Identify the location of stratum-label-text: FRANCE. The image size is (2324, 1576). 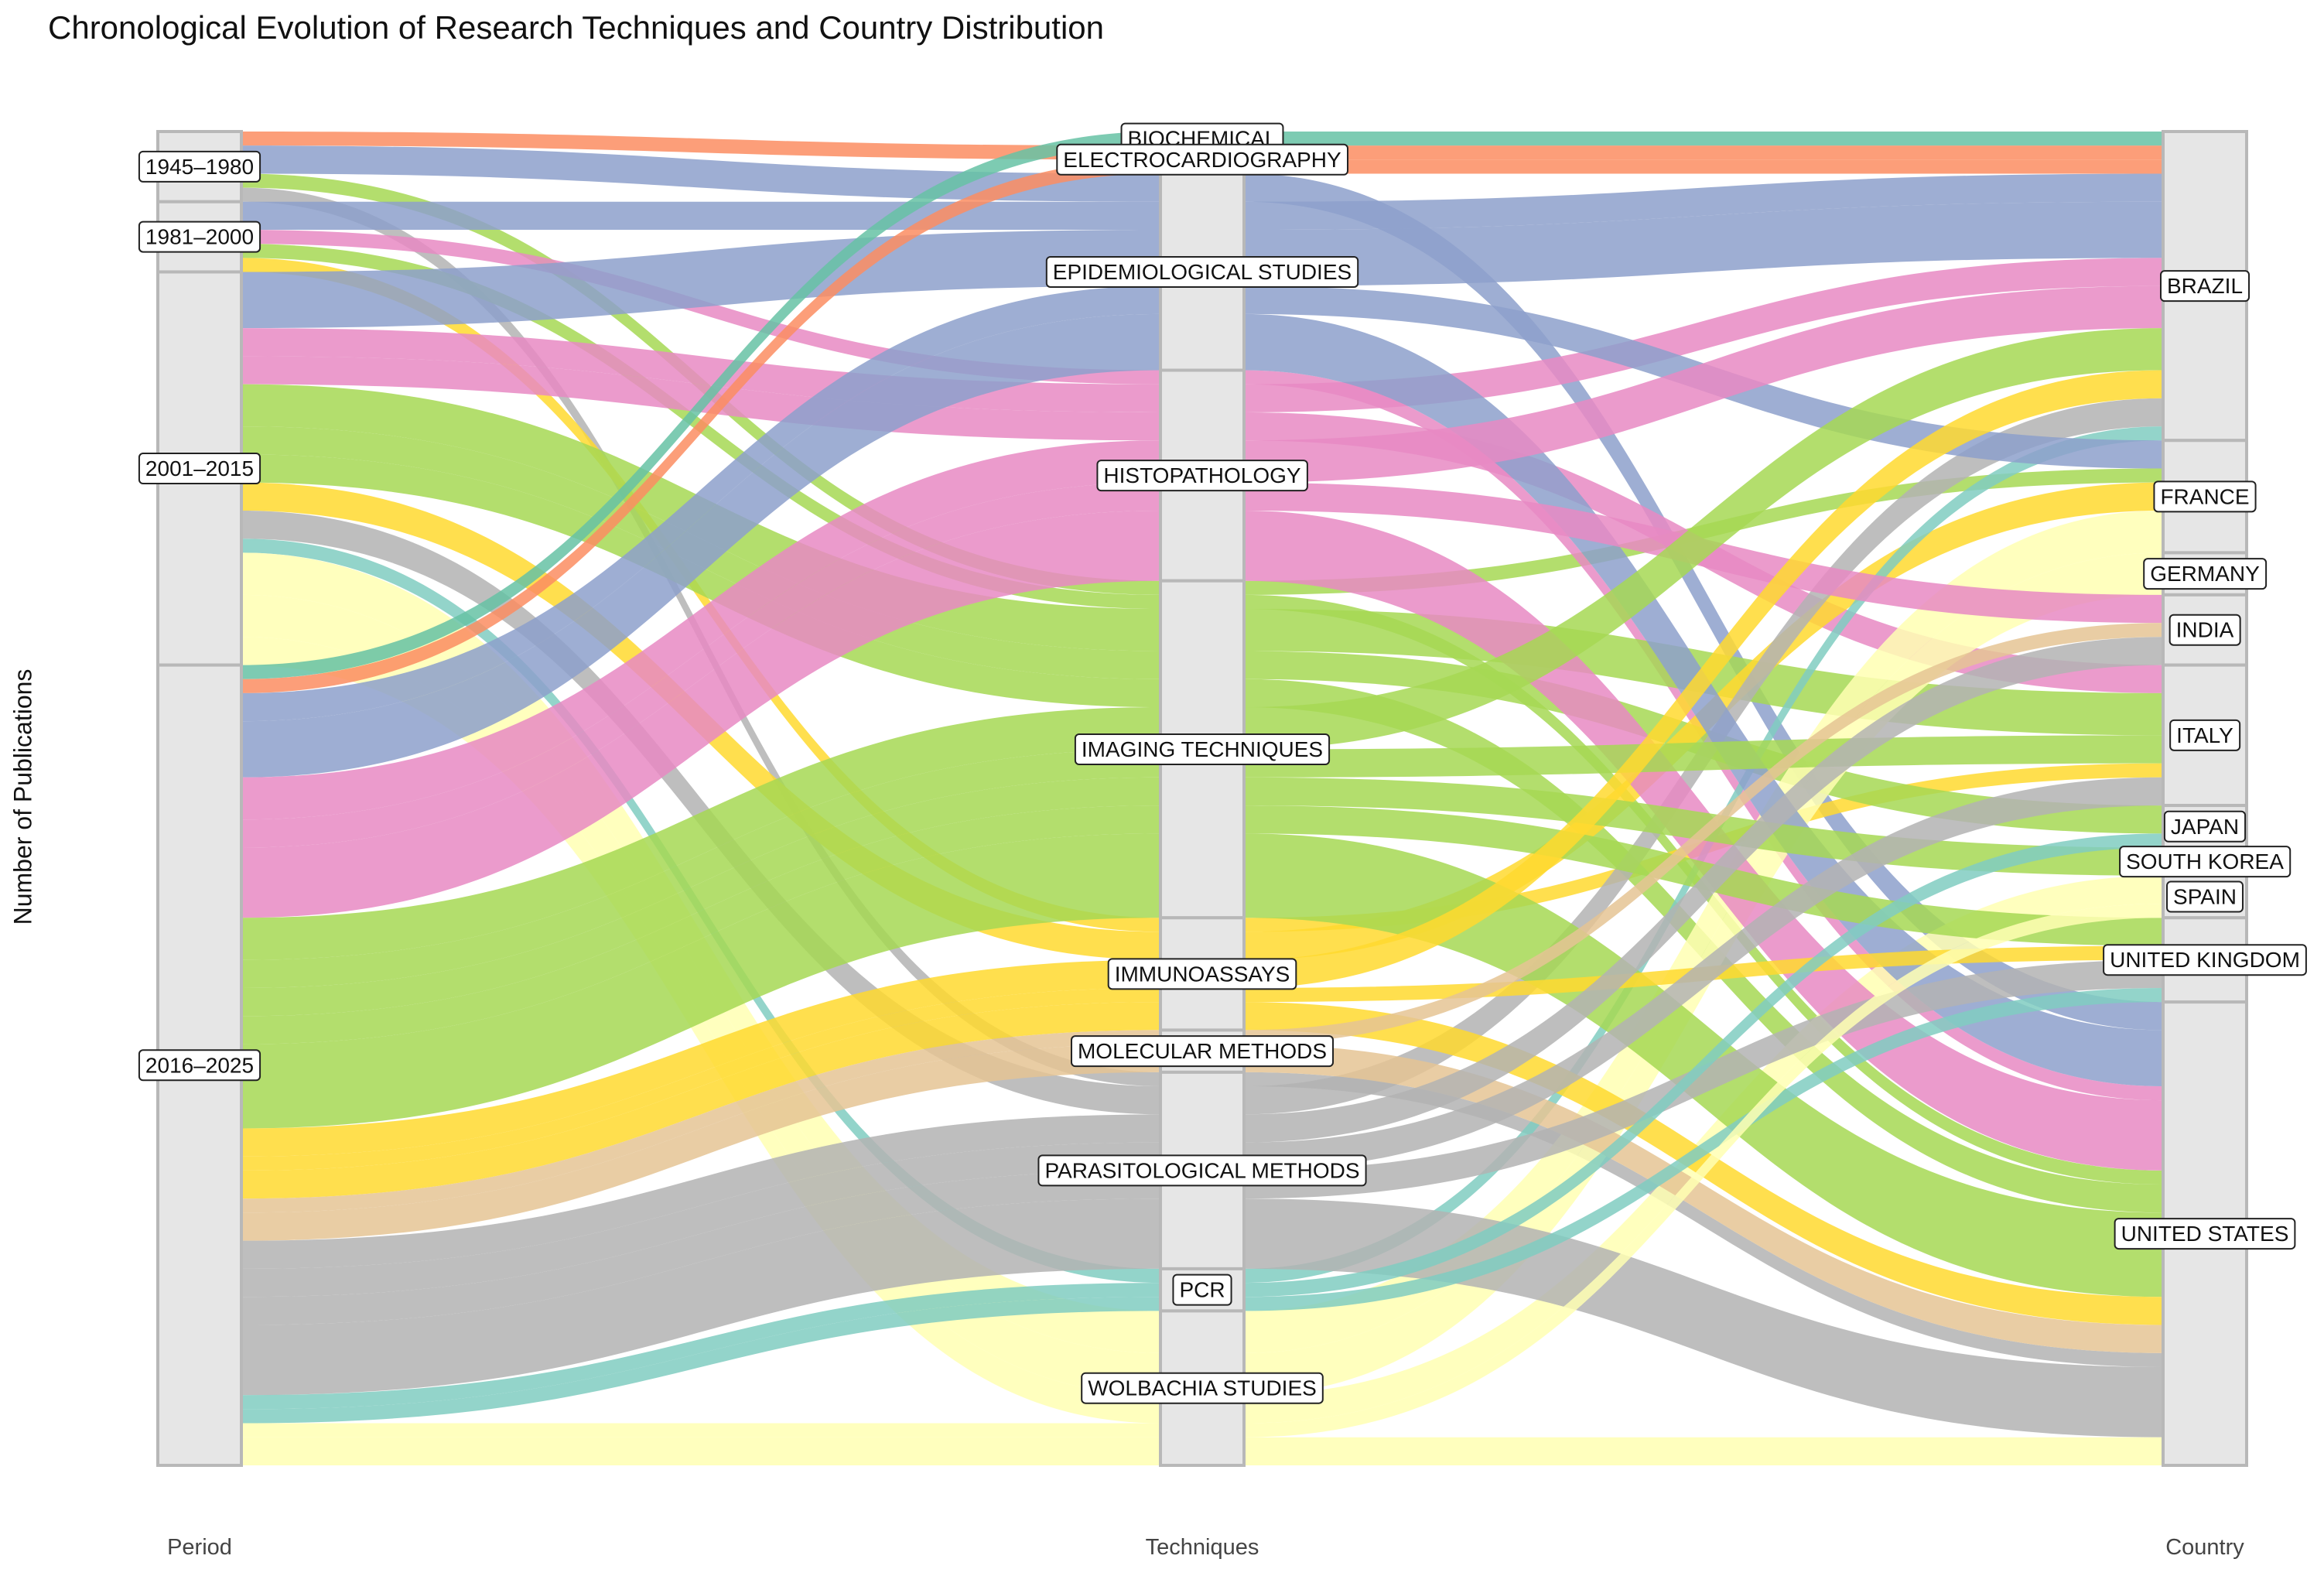
(2204, 496).